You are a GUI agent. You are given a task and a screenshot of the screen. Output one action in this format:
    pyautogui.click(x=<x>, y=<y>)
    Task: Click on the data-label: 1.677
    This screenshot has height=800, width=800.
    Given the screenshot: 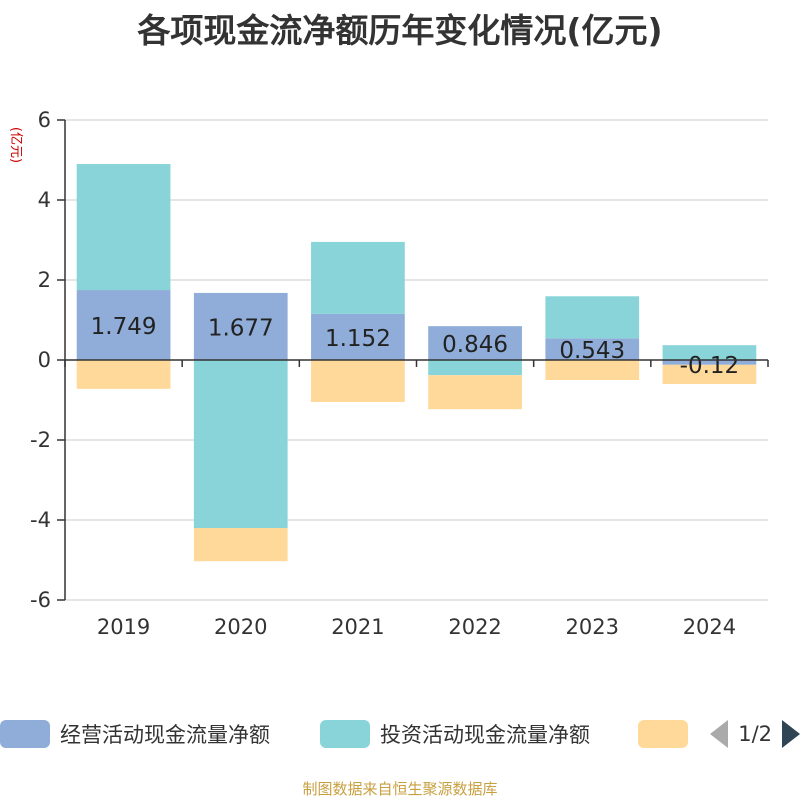 What is the action you would take?
    pyautogui.click(x=241, y=328)
    